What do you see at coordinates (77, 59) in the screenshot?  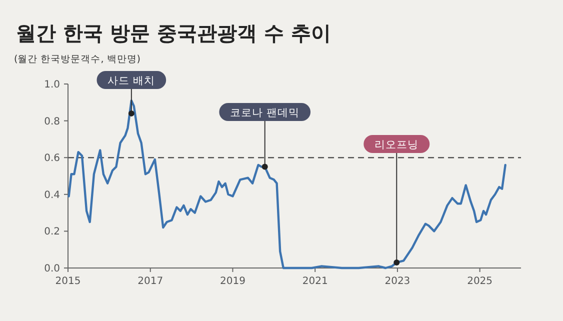 I see `y-axis-title: (월간 한국방문객수, 백만명)` at bounding box center [77, 59].